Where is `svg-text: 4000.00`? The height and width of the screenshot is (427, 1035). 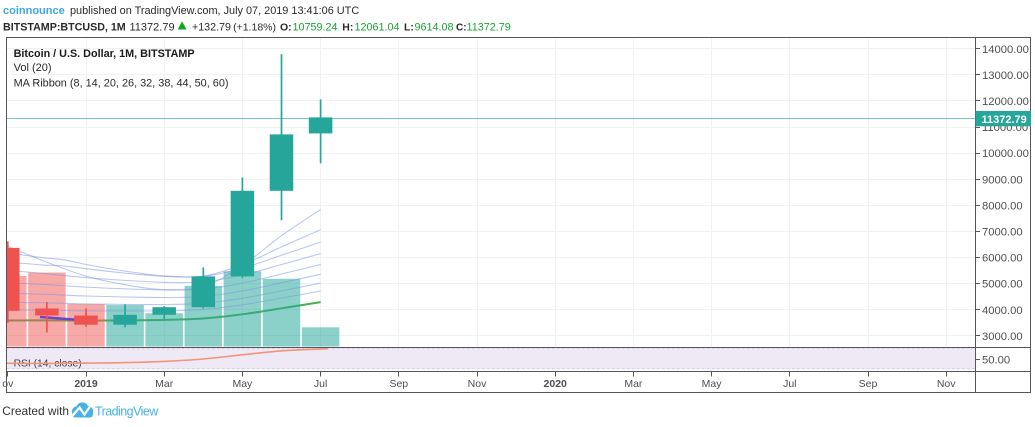 svg-text: 4000.00 is located at coordinates (1002, 311).